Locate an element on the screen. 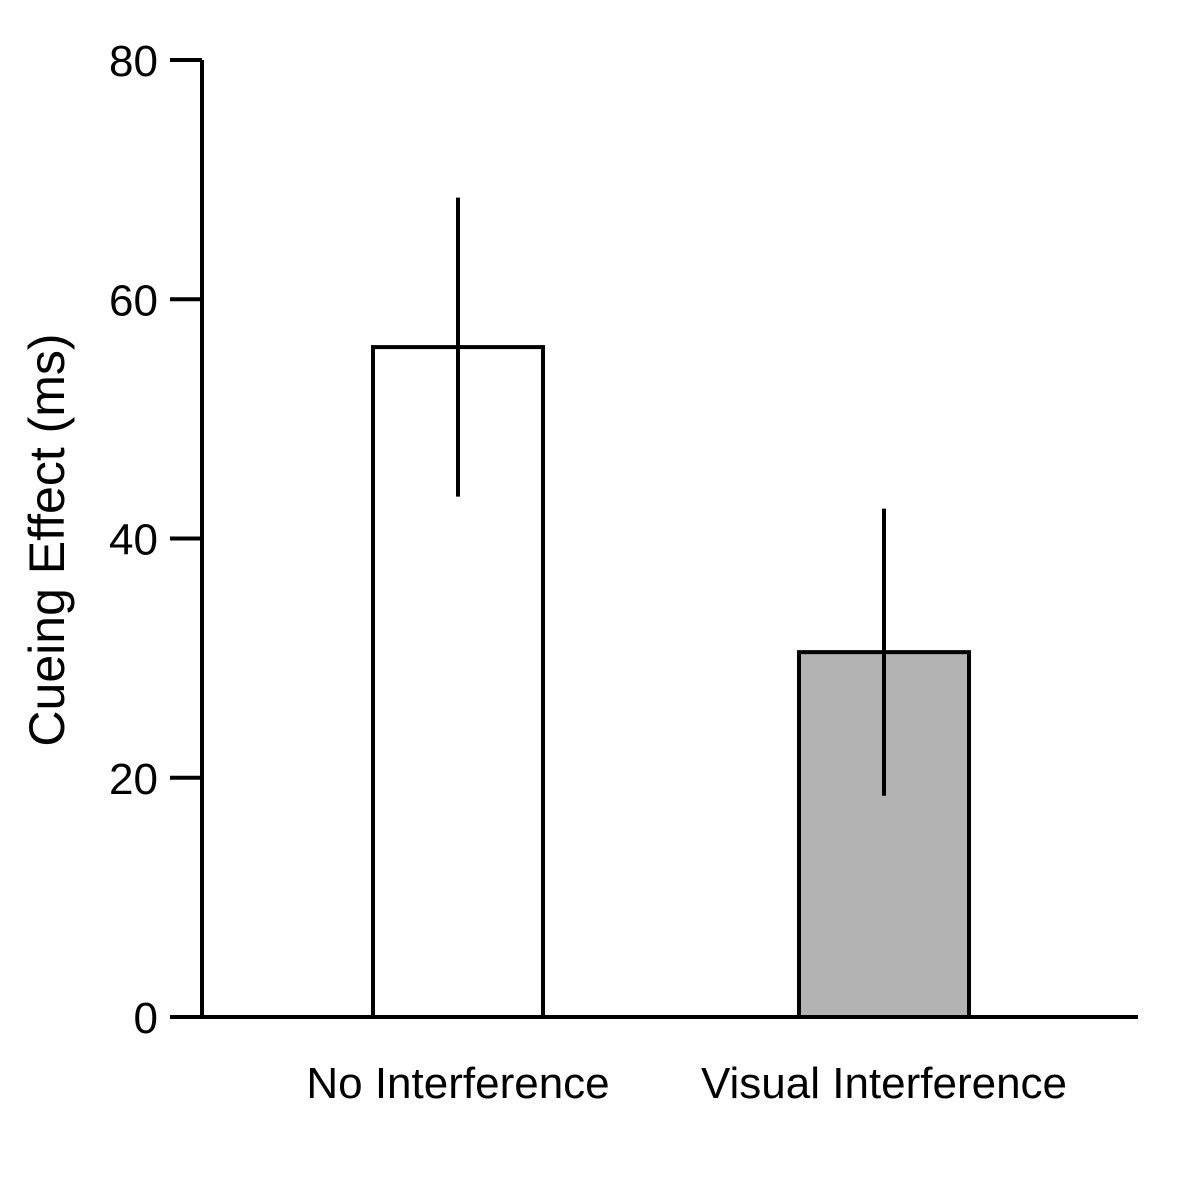 The height and width of the screenshot is (1200, 1200). y-axis-ticks: 0 20 40 60 80 is located at coordinates (155, 540).